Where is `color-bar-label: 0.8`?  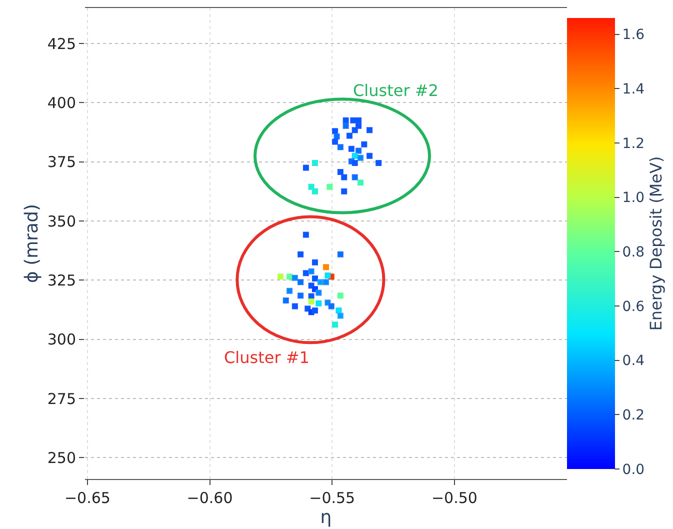 color-bar-label: 0.8 is located at coordinates (633, 252).